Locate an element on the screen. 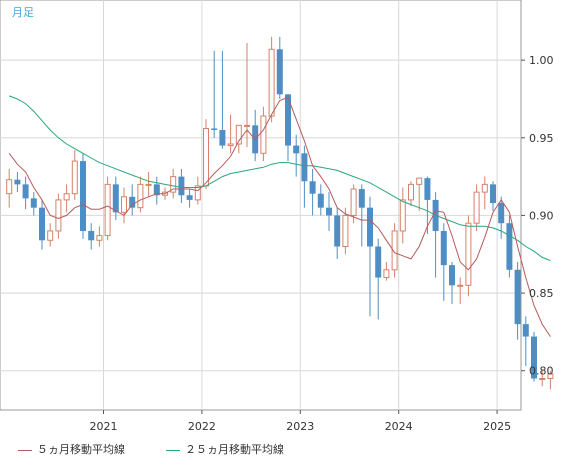 The width and height of the screenshot is (574, 462). legend-label-ma5: ５ヵ月移動平均線 is located at coordinates (81, 449).